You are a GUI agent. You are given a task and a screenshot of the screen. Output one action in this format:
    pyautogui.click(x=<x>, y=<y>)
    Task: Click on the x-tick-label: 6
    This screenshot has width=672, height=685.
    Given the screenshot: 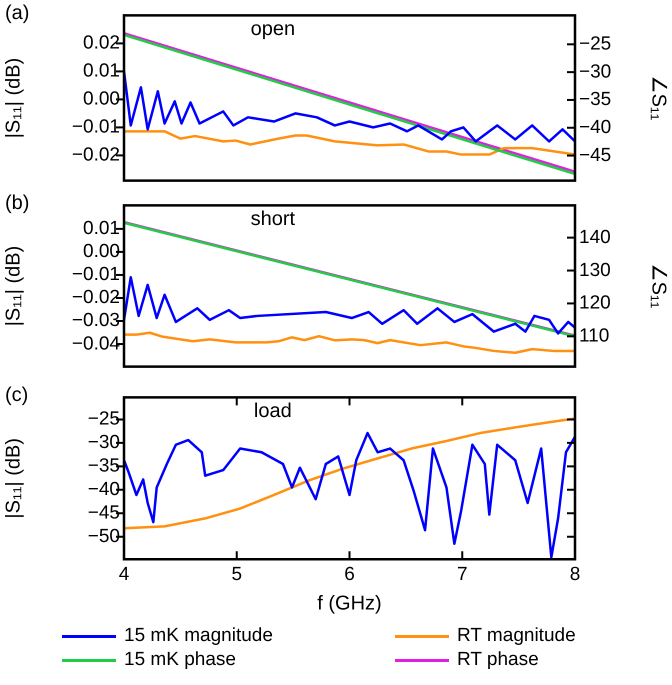 What is the action you would take?
    pyautogui.click(x=349, y=574)
    